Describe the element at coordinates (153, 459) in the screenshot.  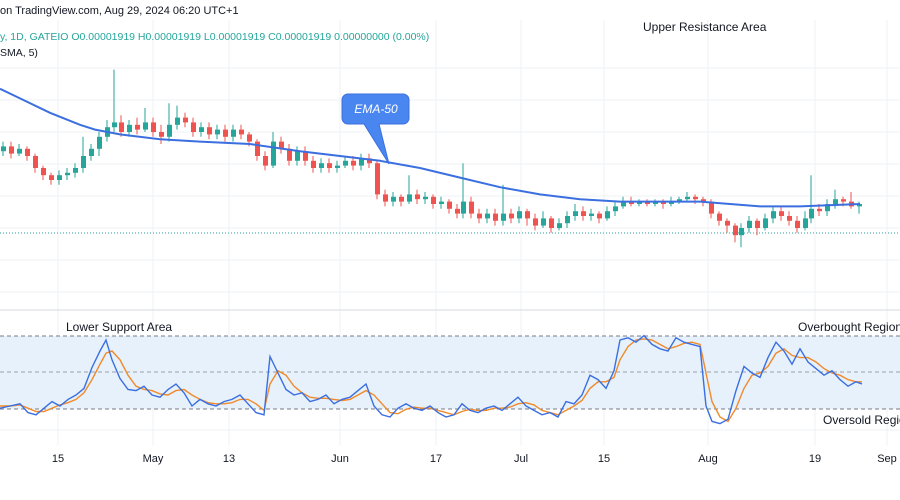
I see `x-tick-label-1: May` at that location.